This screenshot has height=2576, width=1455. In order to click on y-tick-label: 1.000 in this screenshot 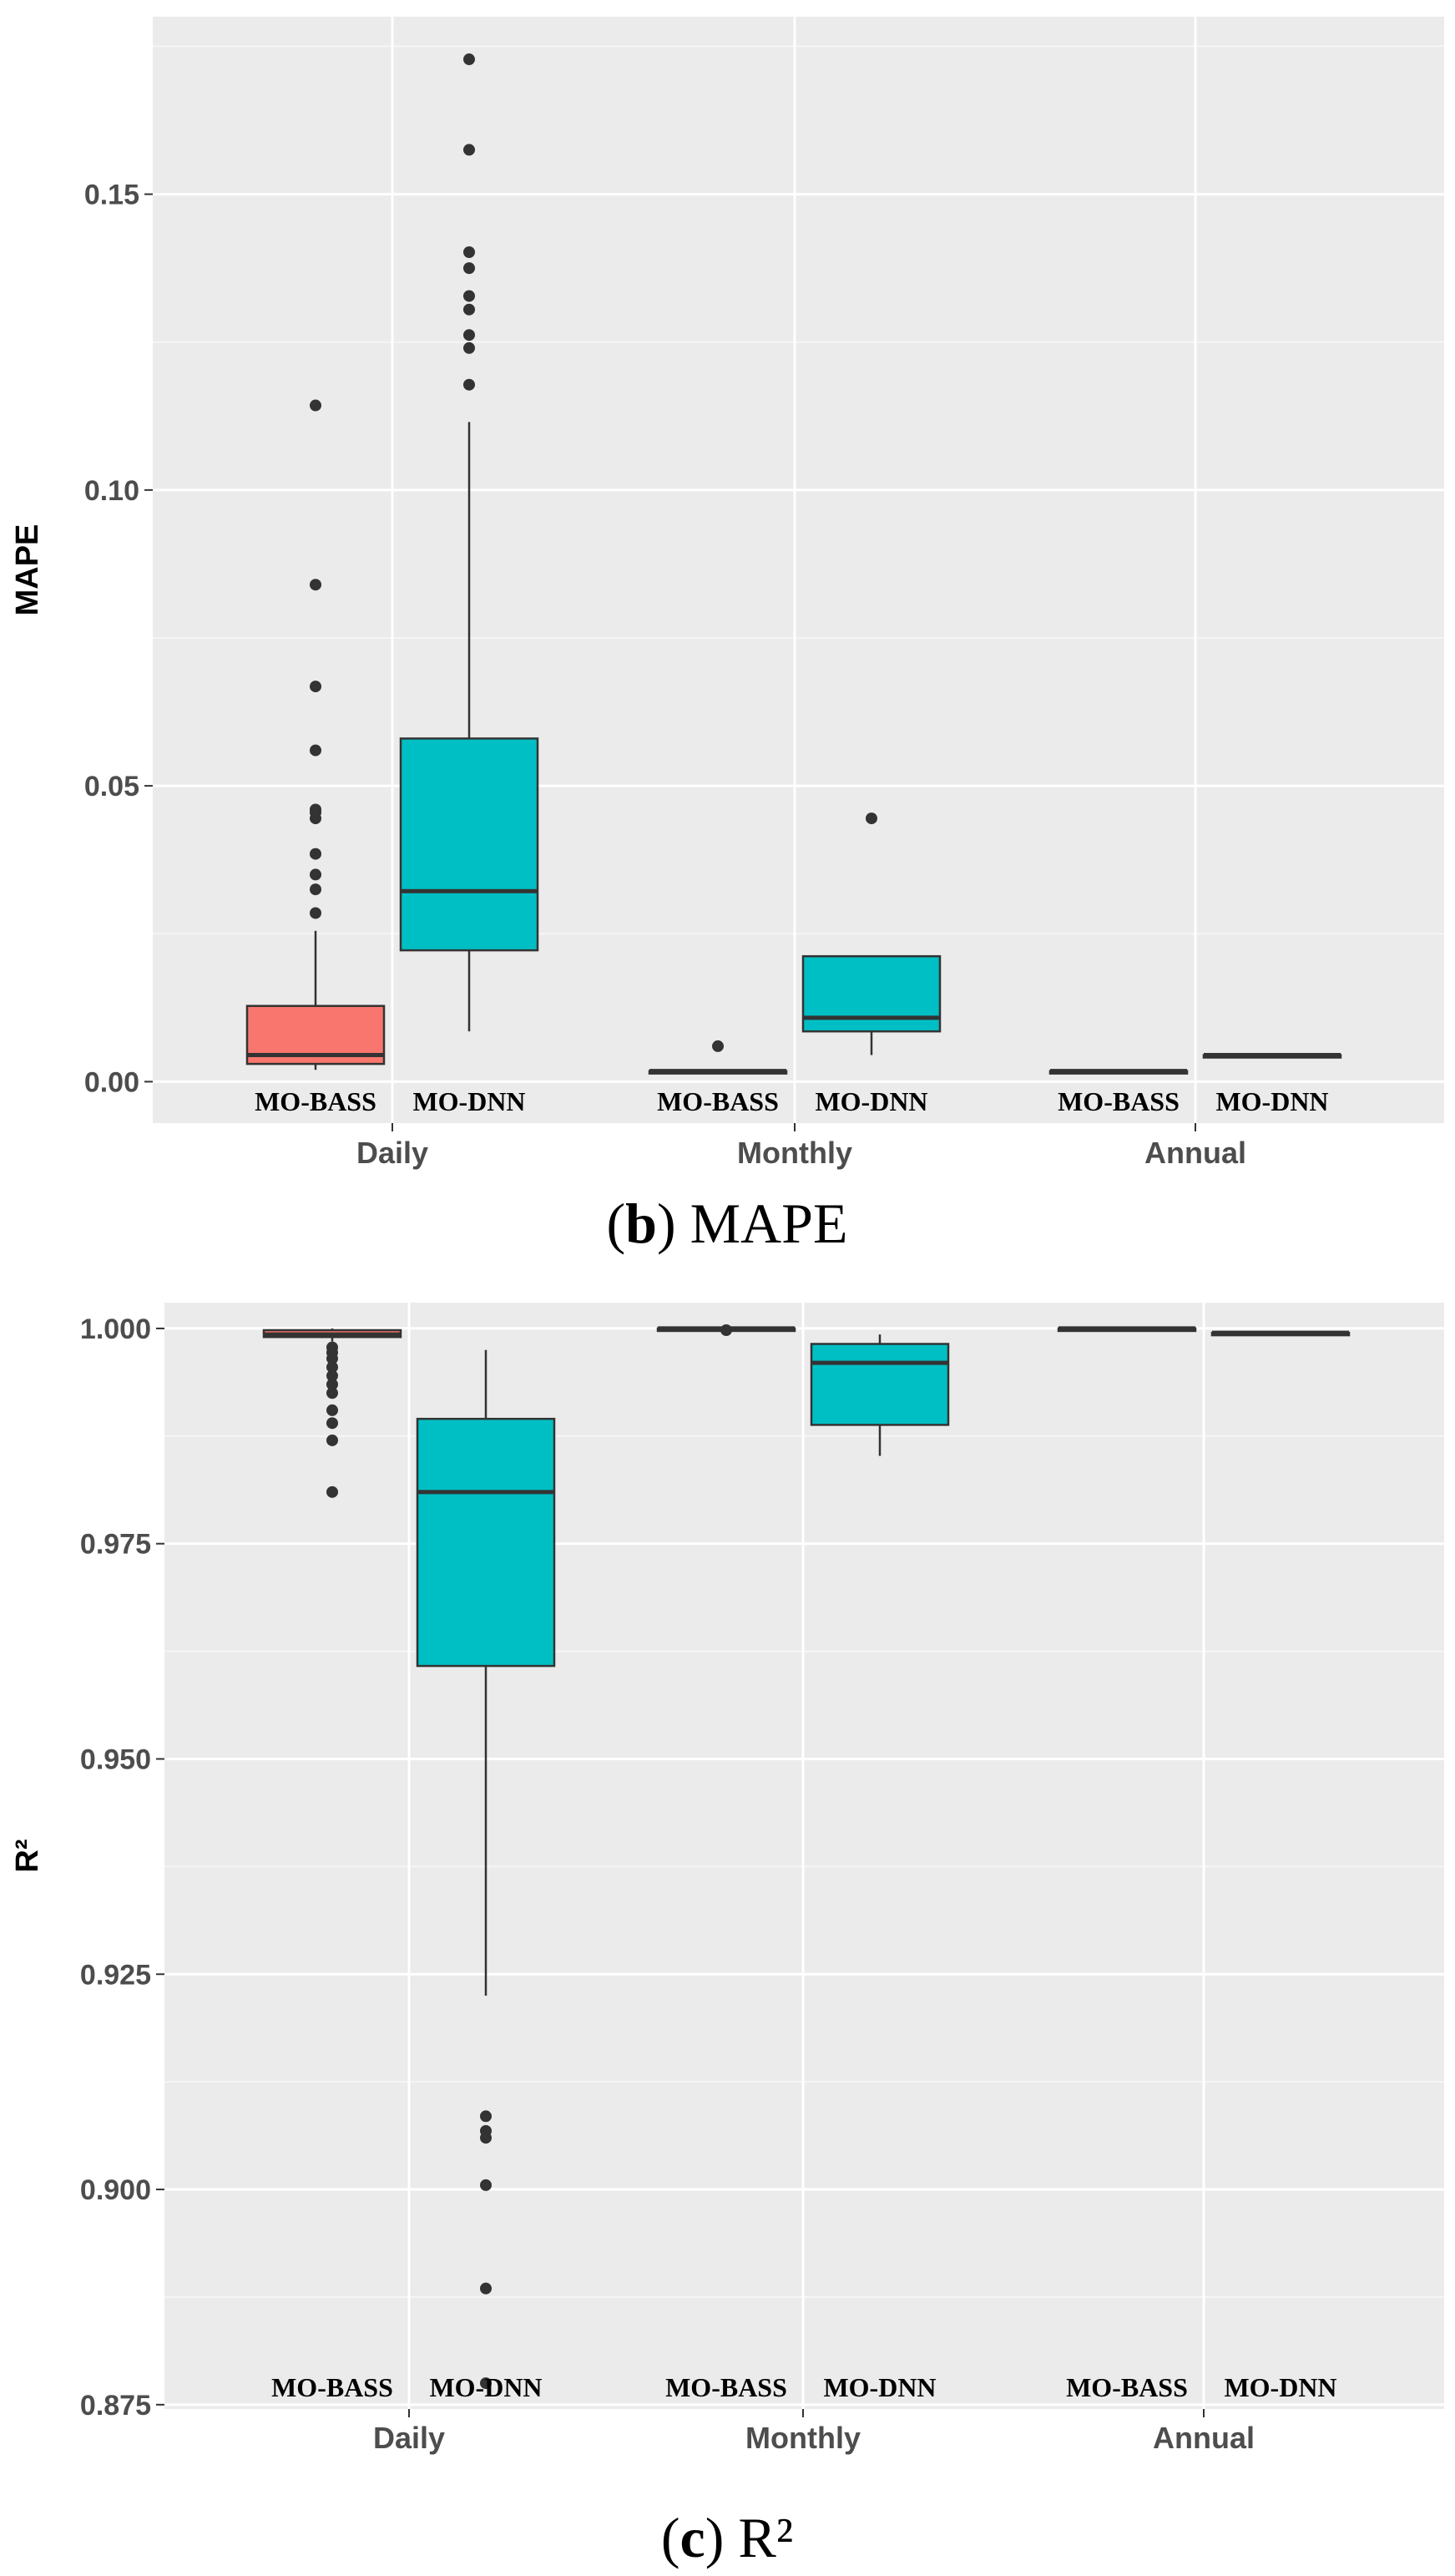, I will do `click(115, 1329)`.